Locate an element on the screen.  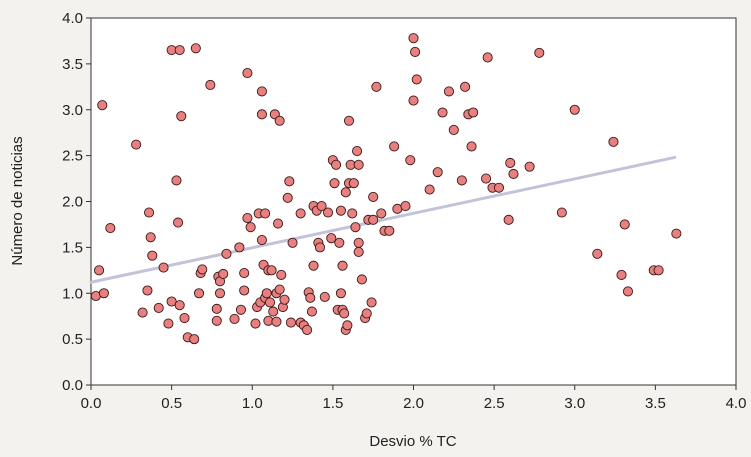
y-axis: 0.0 0.5 1.0 1.5 2.0 2.5 3.0 3.5 4.0 is located at coordinates (76, 202).